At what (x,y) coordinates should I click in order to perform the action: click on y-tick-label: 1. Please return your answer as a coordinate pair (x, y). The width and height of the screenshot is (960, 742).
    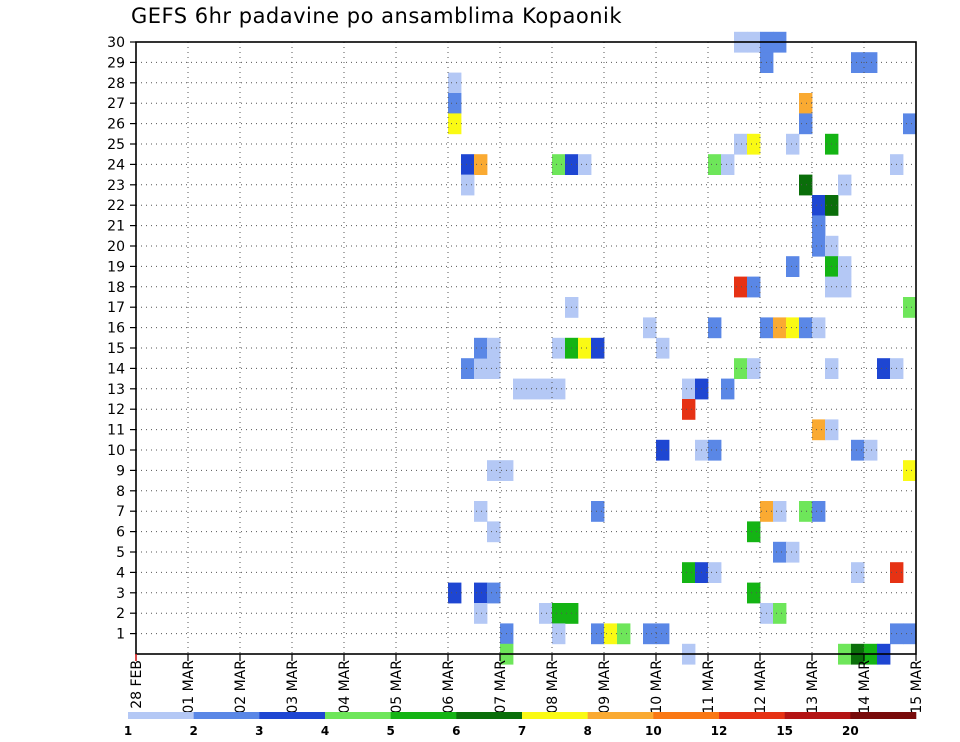
    Looking at the image, I should click on (120, 635).